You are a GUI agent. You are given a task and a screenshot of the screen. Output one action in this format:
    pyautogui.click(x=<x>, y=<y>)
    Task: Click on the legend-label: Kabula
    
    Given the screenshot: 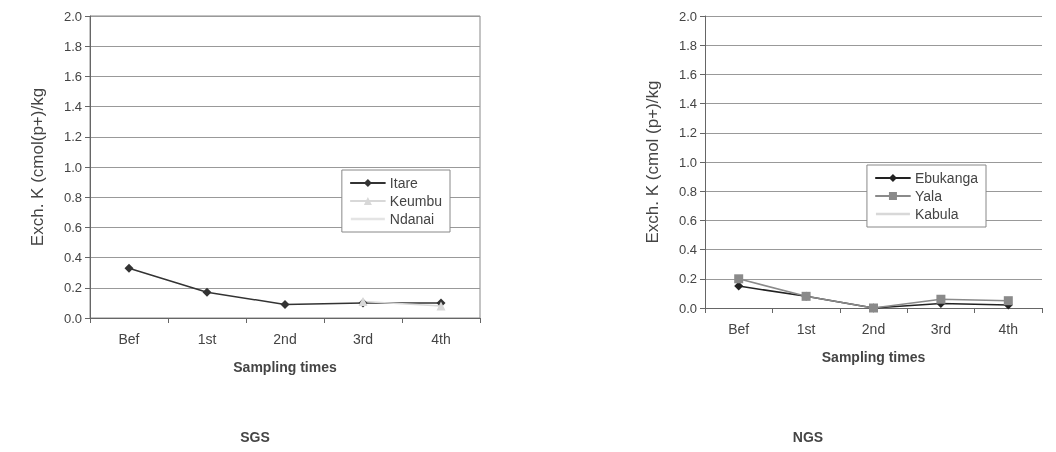 What is the action you would take?
    pyautogui.click(x=936, y=214)
    